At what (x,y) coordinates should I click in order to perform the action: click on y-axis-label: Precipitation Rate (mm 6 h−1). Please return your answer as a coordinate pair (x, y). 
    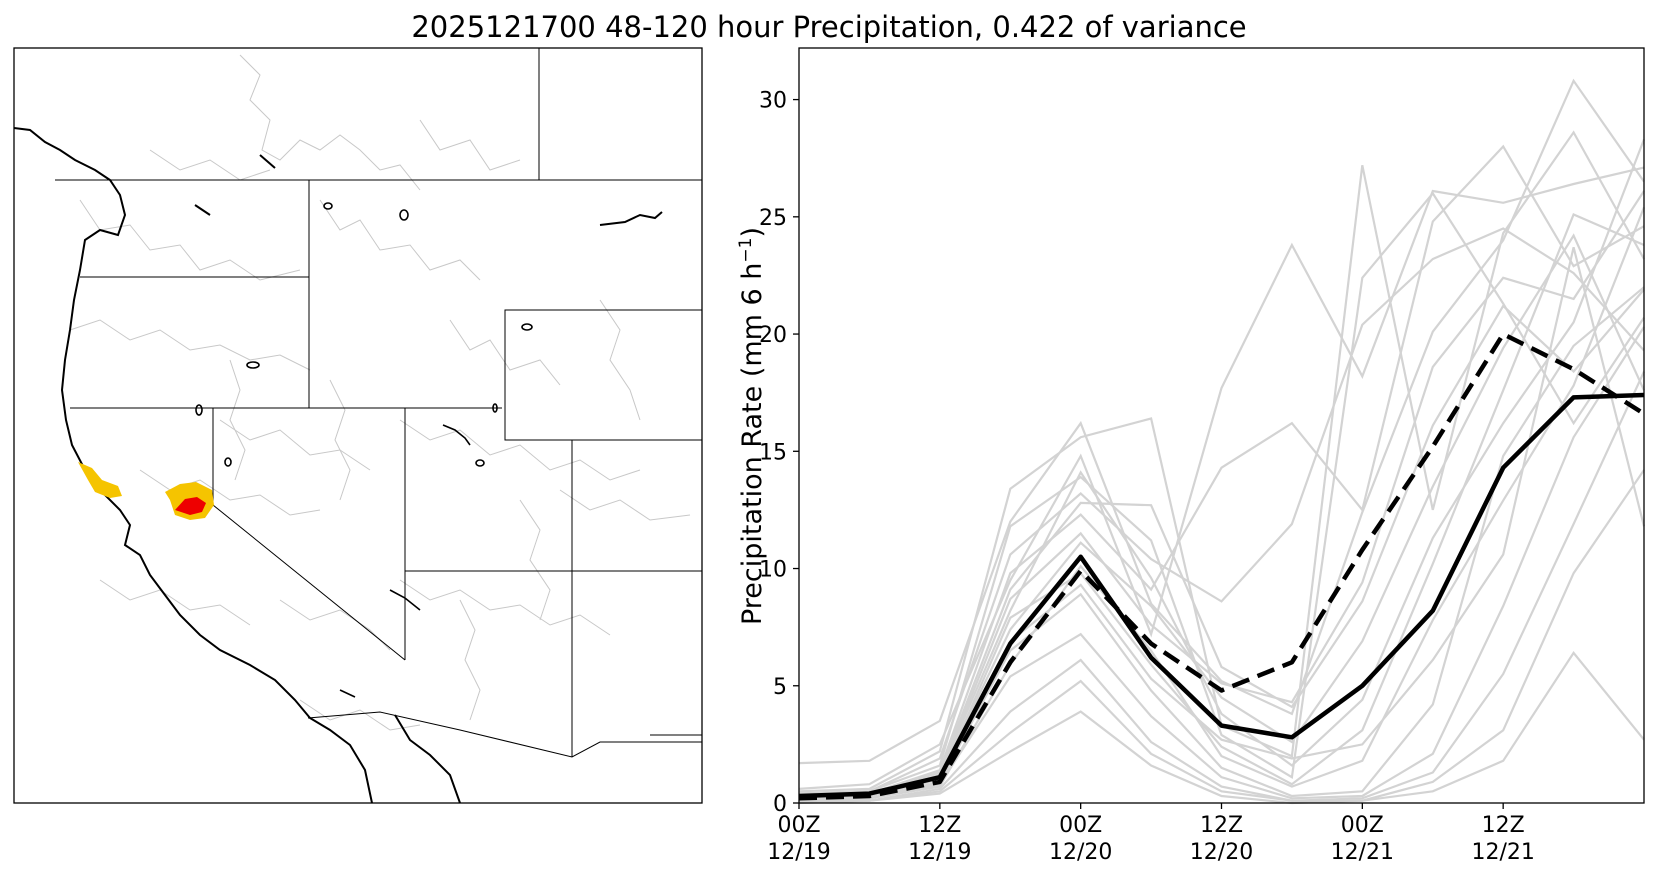
    Looking at the image, I should click on (752, 426).